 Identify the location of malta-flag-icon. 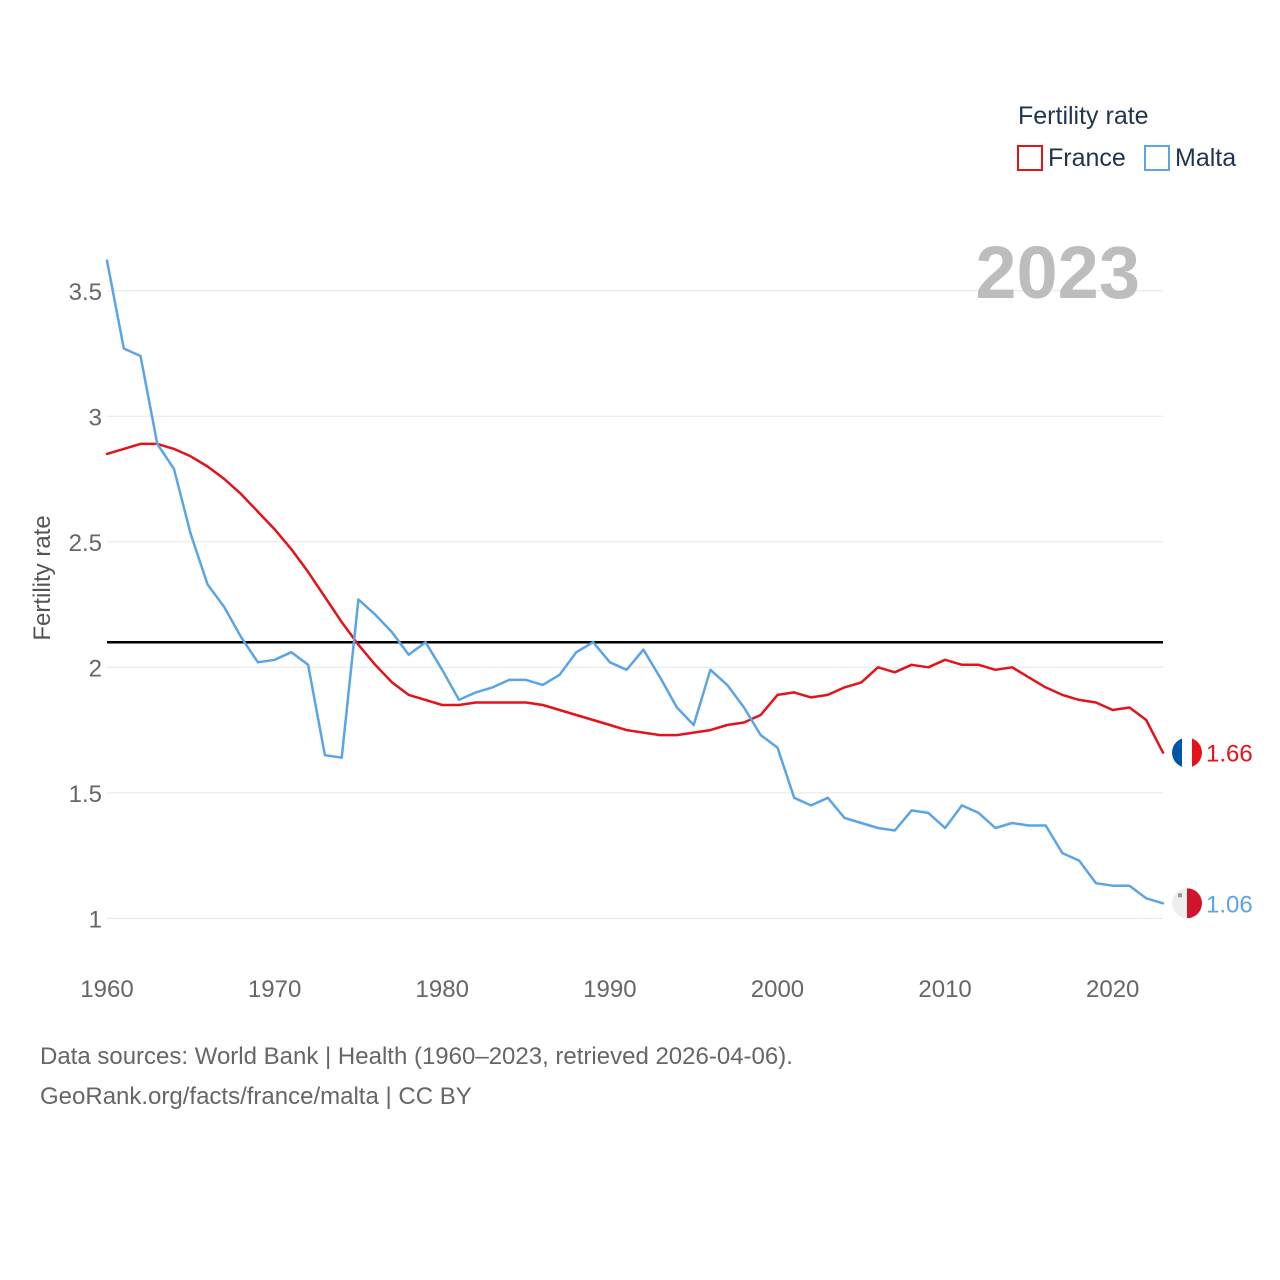
(1187, 903).